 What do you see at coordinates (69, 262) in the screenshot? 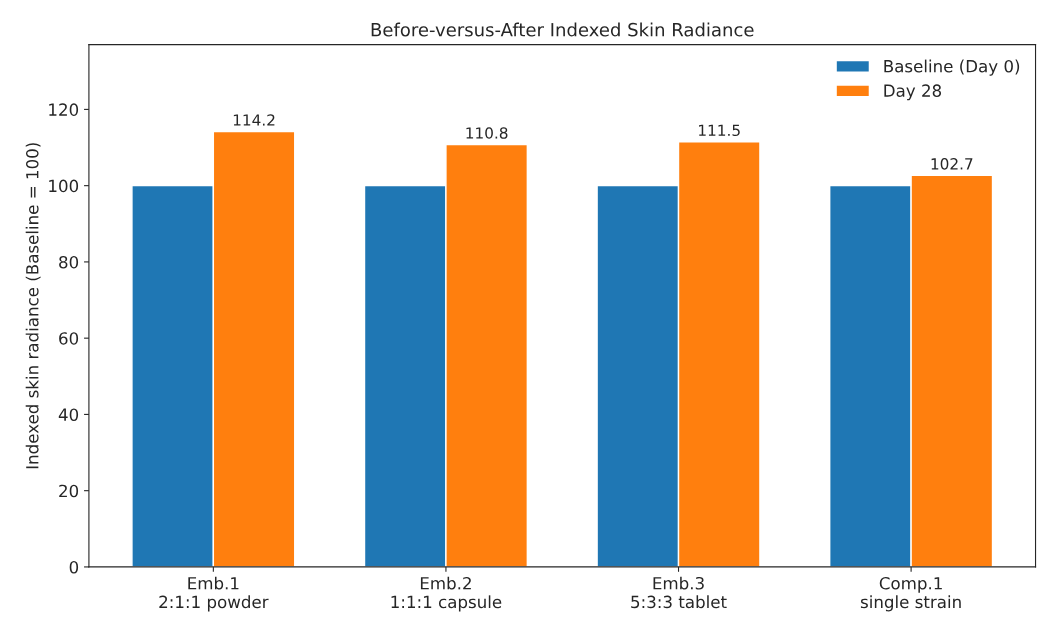
I see `y-tick-label: 80` at bounding box center [69, 262].